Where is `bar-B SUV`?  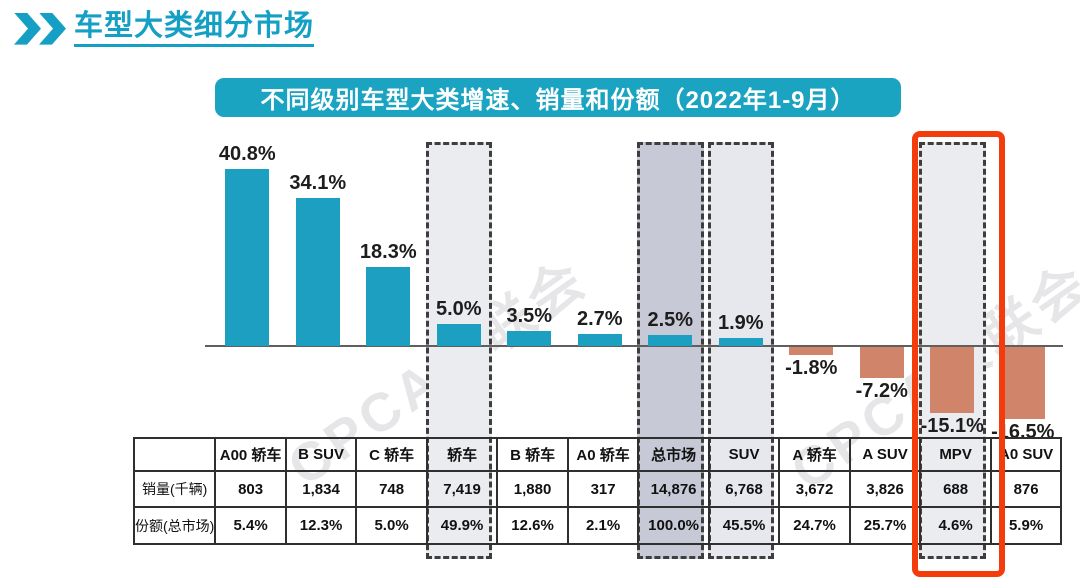 bar-B SUV is located at coordinates (317, 272).